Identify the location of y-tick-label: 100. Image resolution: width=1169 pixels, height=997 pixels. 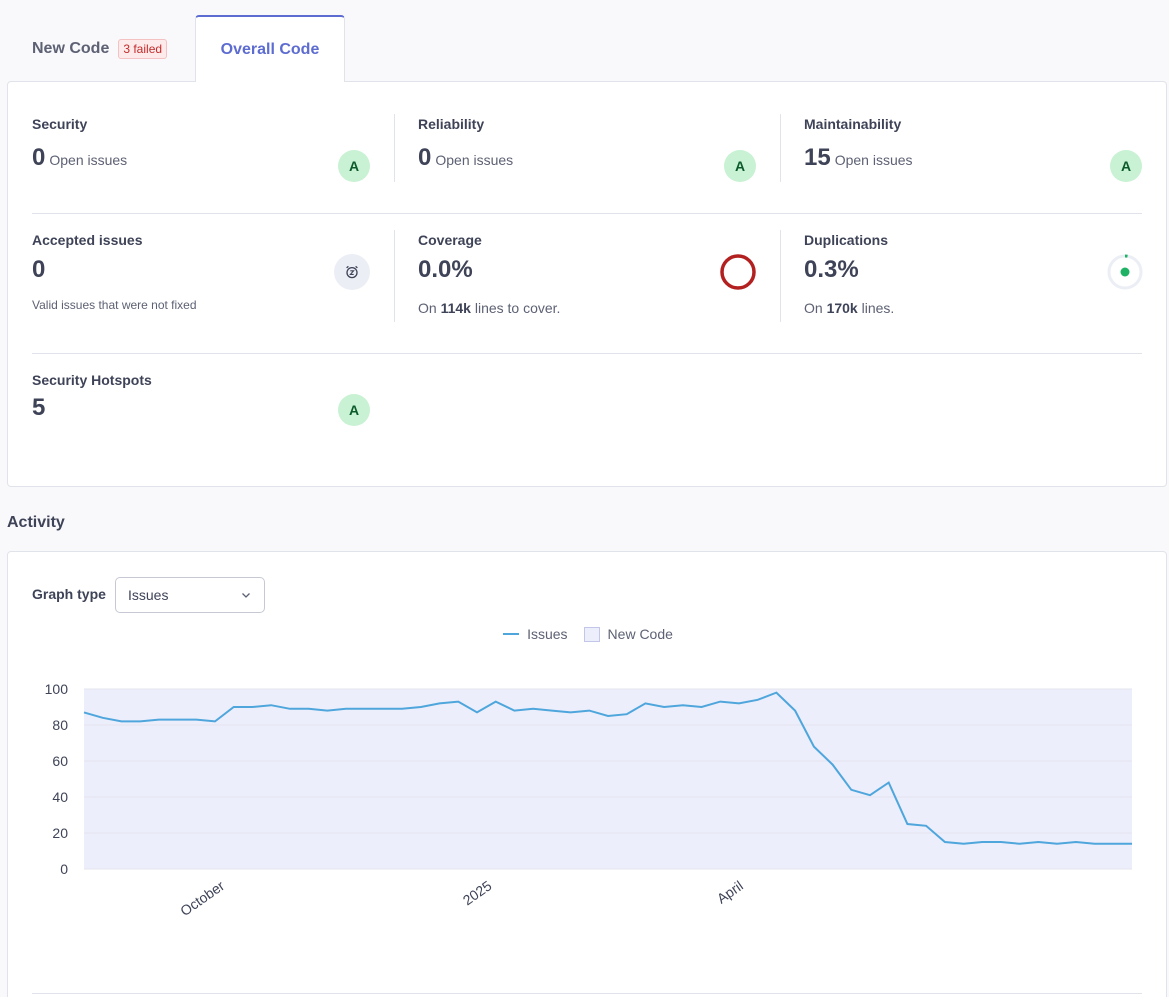
(57, 689).